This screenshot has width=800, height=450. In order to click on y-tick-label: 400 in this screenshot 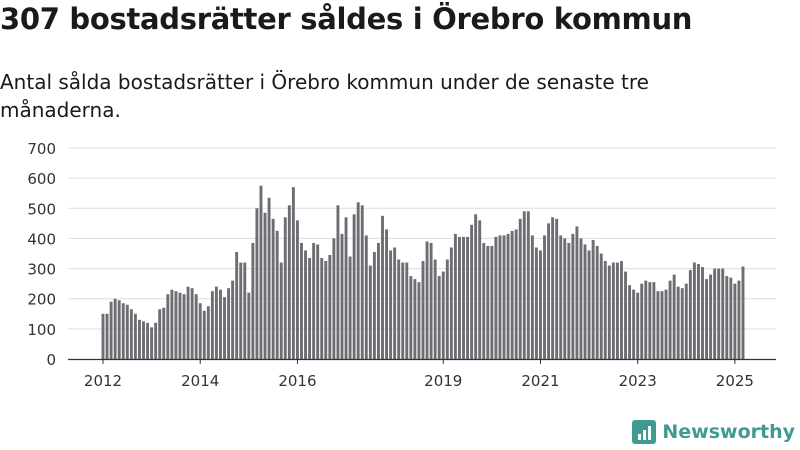, I will do `click(41, 239)`.